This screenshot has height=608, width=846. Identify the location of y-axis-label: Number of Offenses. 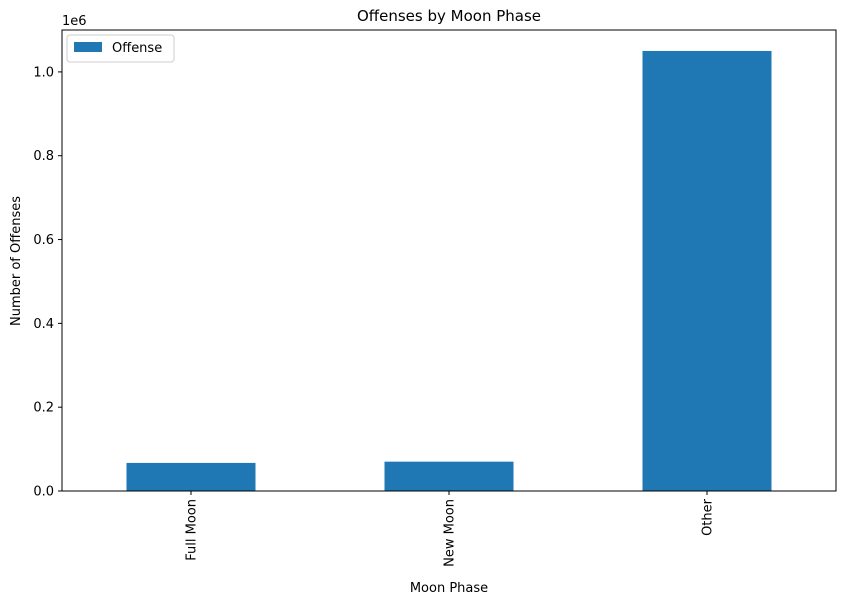
(16, 261).